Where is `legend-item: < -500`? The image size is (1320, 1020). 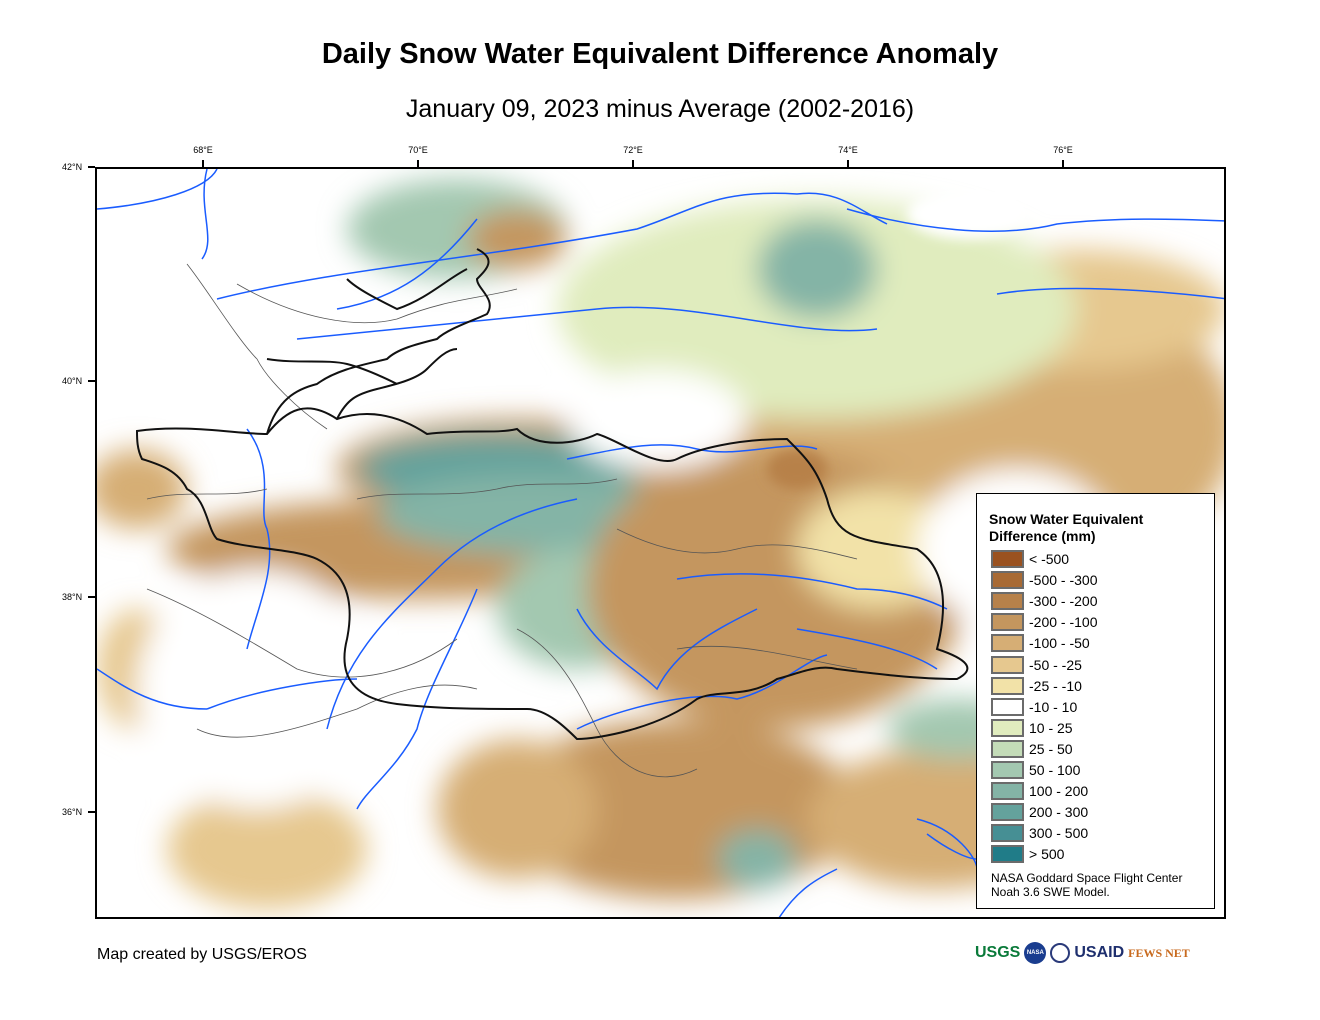
legend-item: < -500 is located at coordinates (1030, 559).